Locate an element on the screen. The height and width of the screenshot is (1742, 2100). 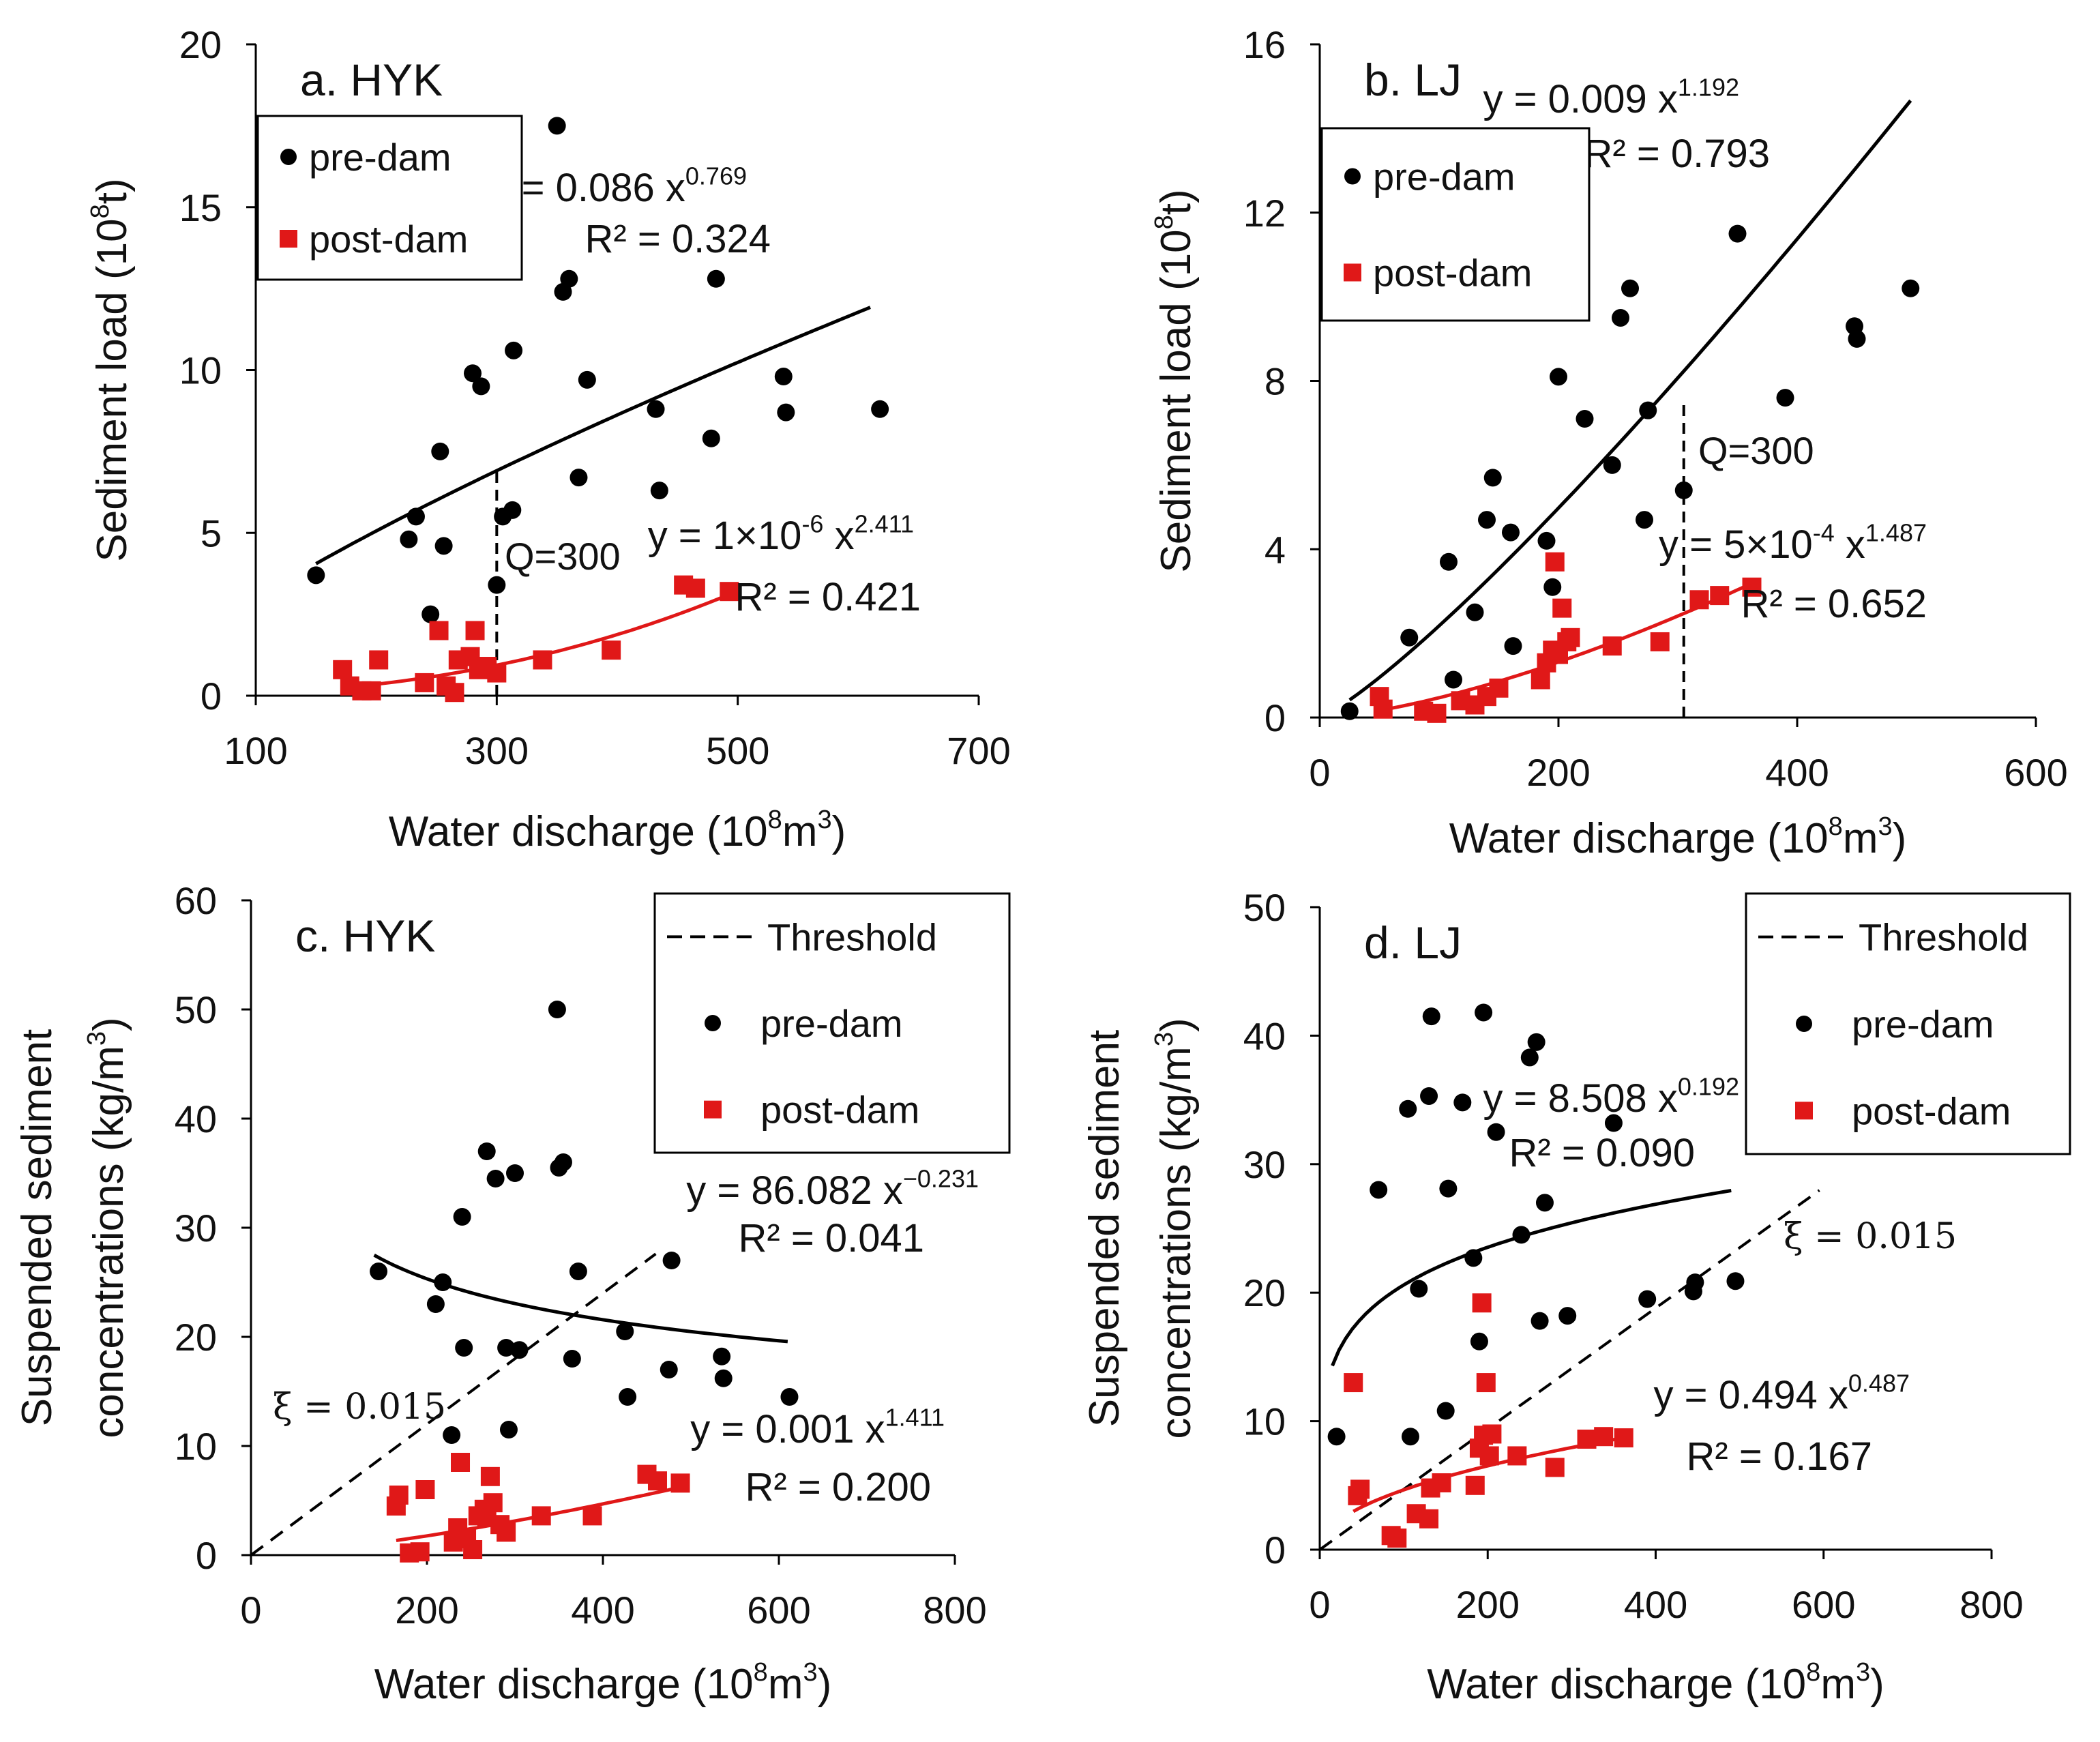
x-axis-label-part-2: m is located at coordinates (785, 1685).